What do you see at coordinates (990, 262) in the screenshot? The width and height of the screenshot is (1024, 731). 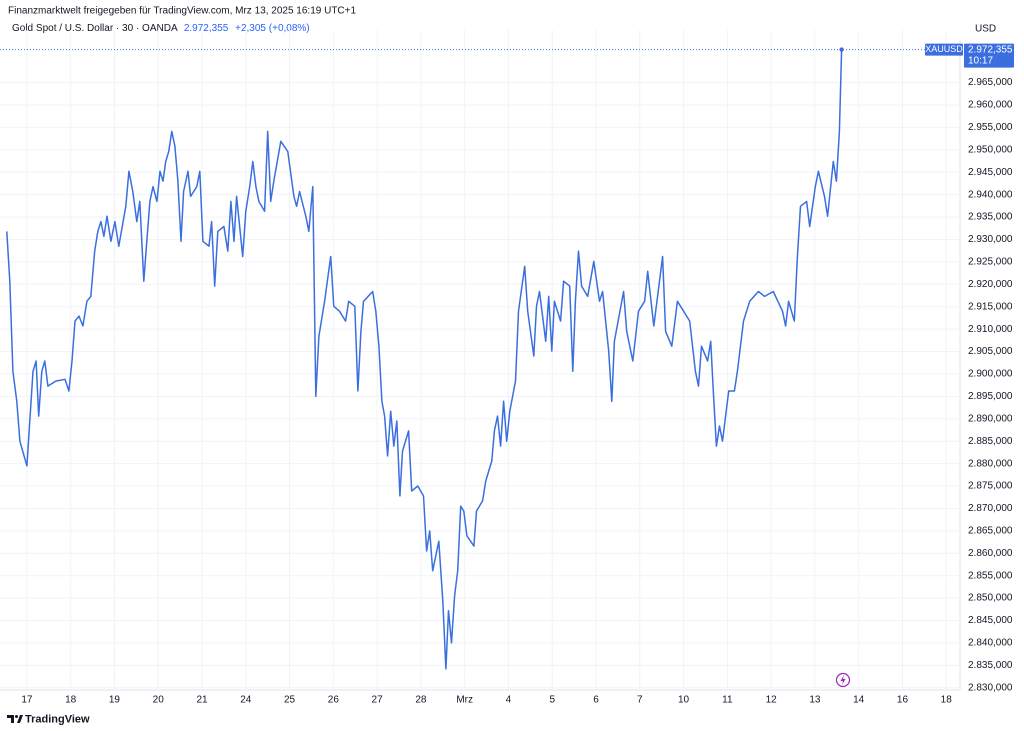 I see `y-tick-label: 2.925,000` at bounding box center [990, 262].